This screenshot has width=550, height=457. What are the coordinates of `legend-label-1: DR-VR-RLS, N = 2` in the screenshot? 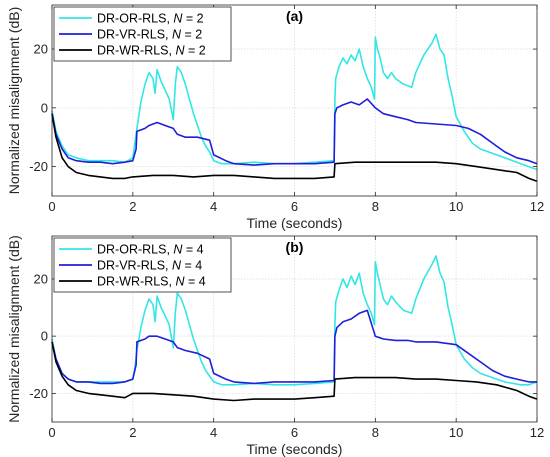 It's located at (149, 35).